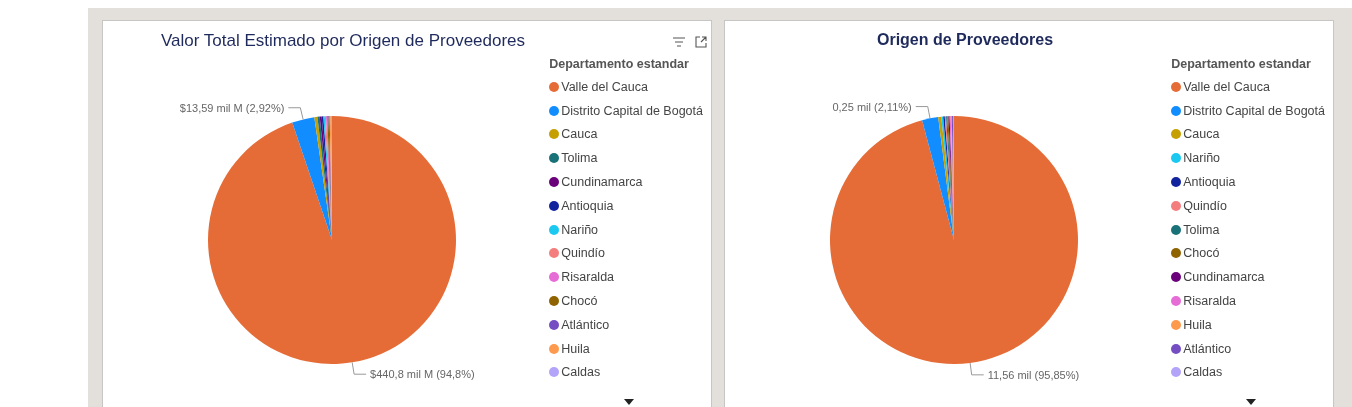 The image size is (1352, 407). What do you see at coordinates (343, 41) in the screenshot?
I see `chart-title: Valor Total Estimado por Origen de Proveedores` at bounding box center [343, 41].